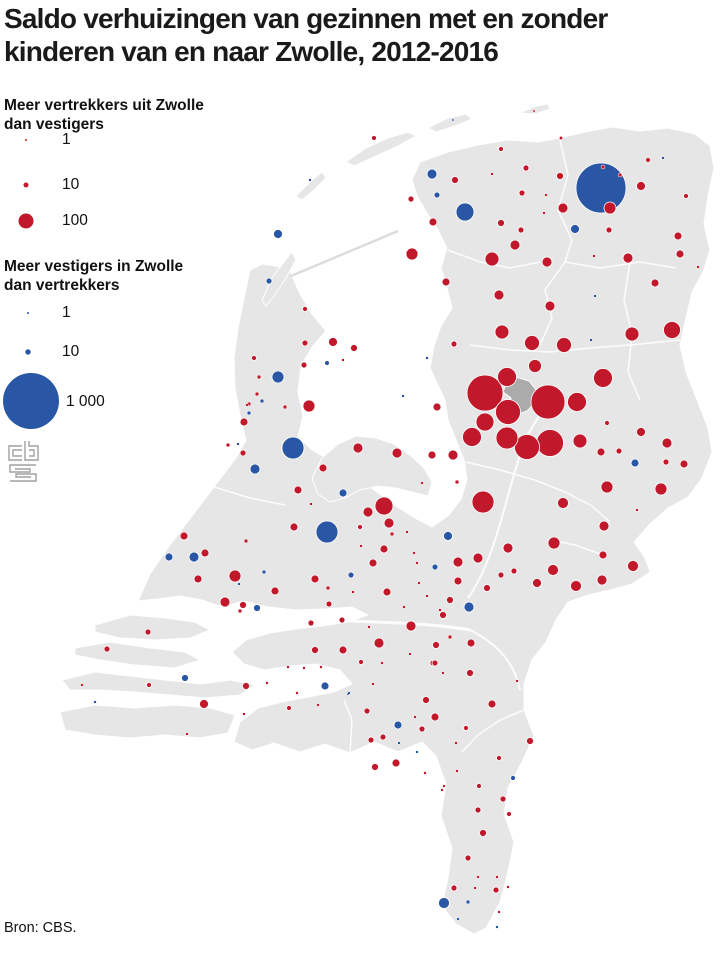  I want to click on wadden-island-texel, so click(279, 279).